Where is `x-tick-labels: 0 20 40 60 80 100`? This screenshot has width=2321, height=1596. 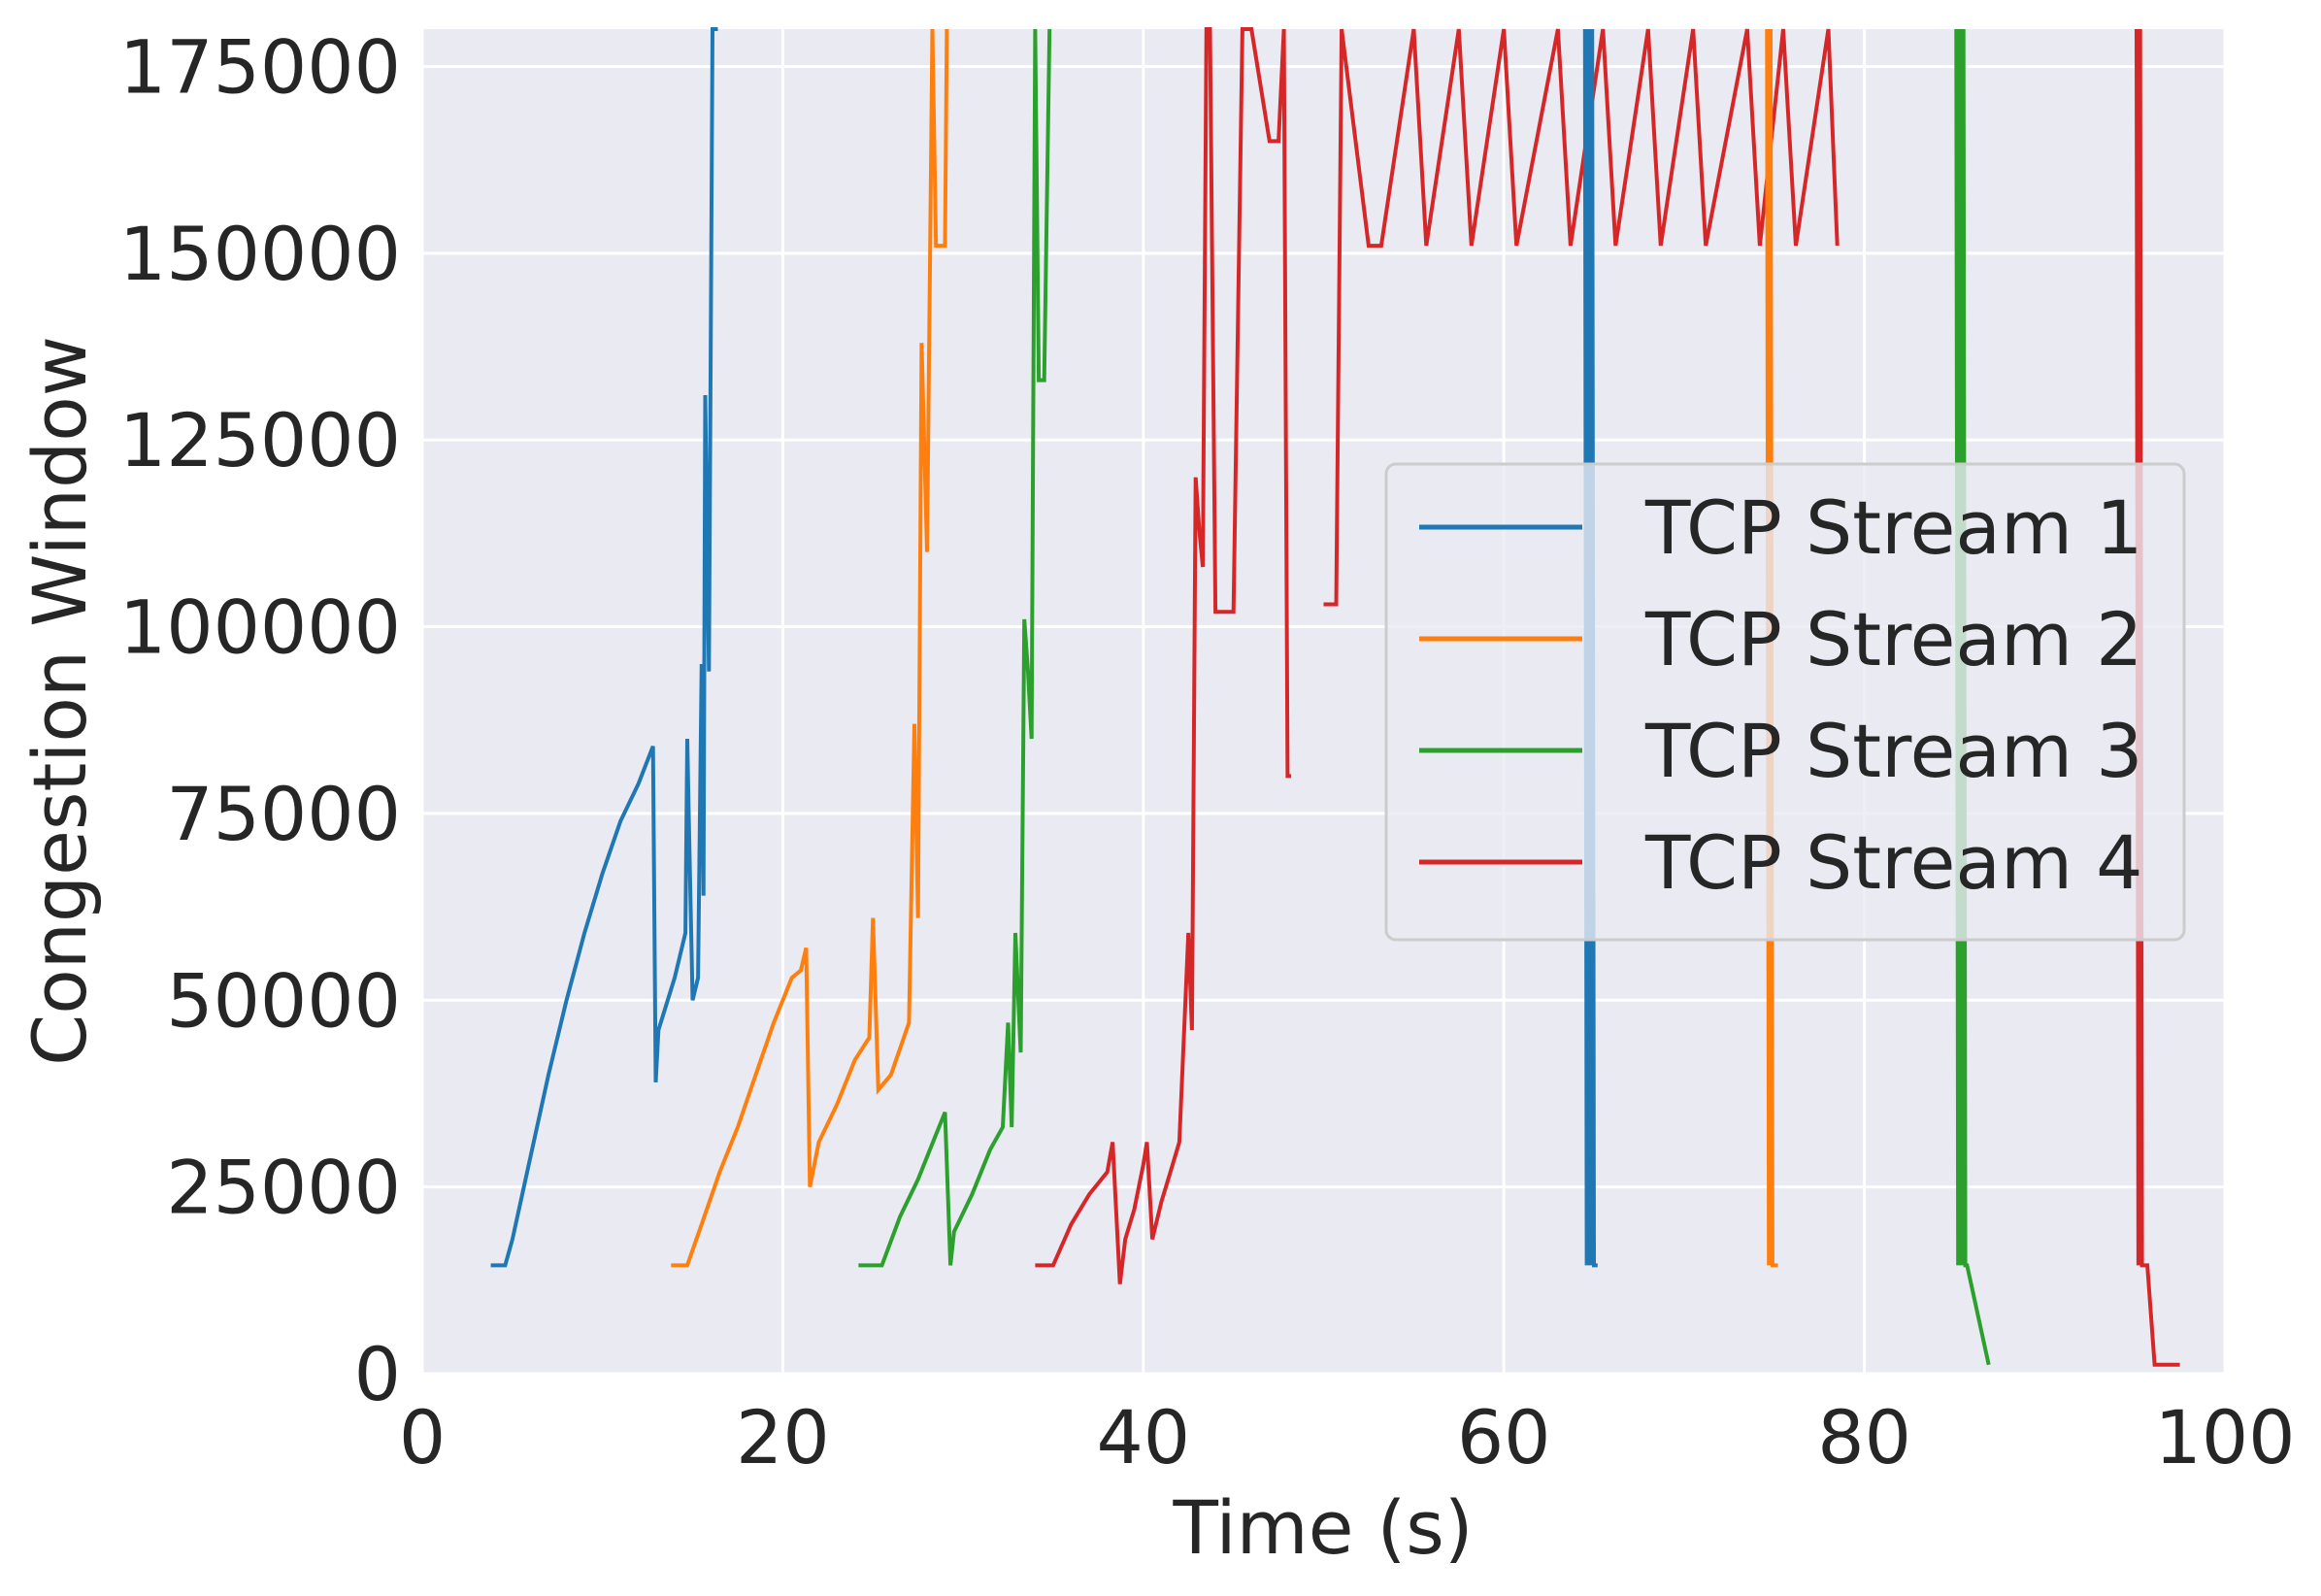 x-tick-labels: 0 20 40 60 80 100 is located at coordinates (1347, 1437).